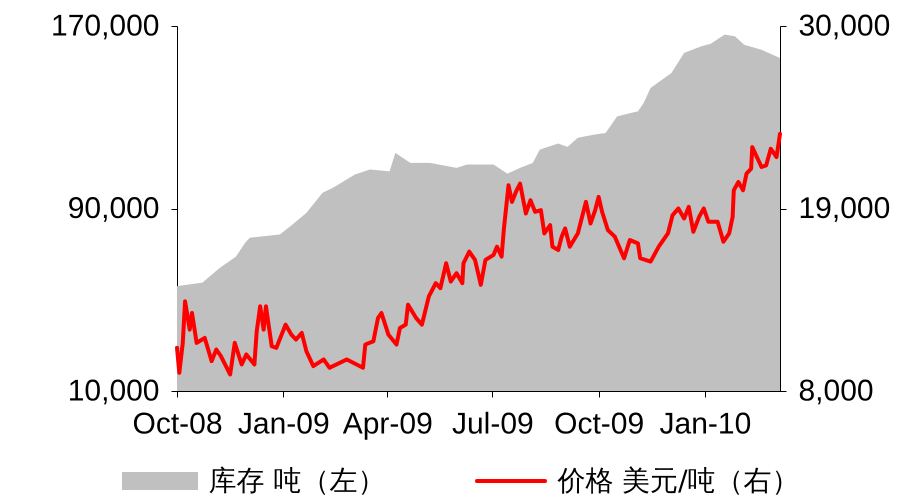 The width and height of the screenshot is (922, 500). What do you see at coordinates (297, 481) in the screenshot?
I see `legend-label: 库存 吨（左）` at bounding box center [297, 481].